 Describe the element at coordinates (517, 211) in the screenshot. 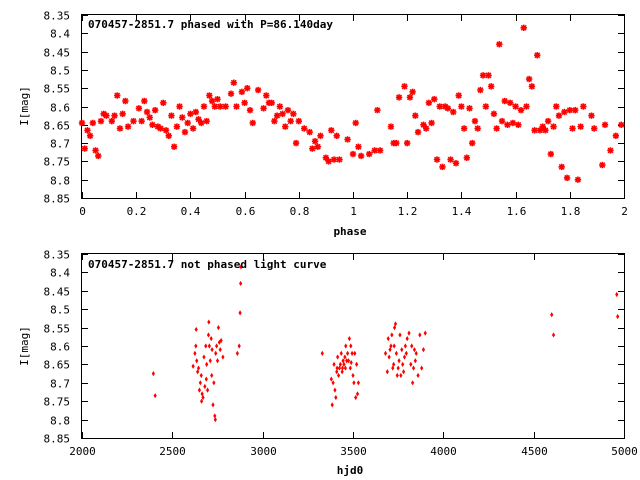

I see `x-tick-label: 1.6` at that location.